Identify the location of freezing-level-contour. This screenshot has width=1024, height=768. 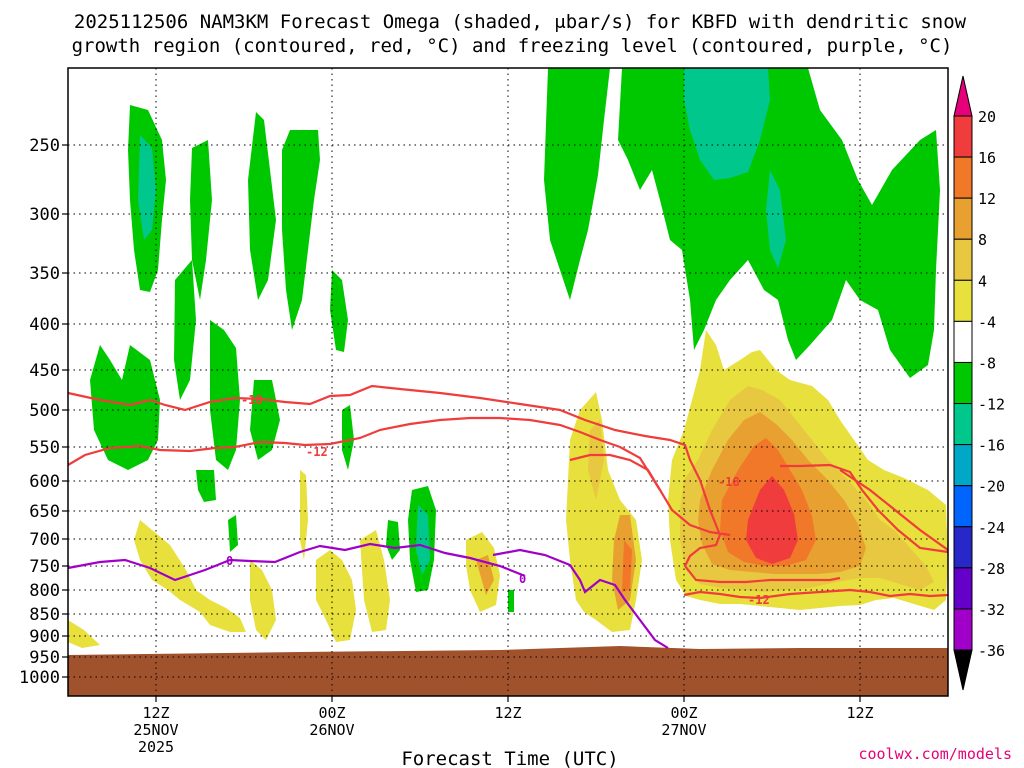
(368, 595).